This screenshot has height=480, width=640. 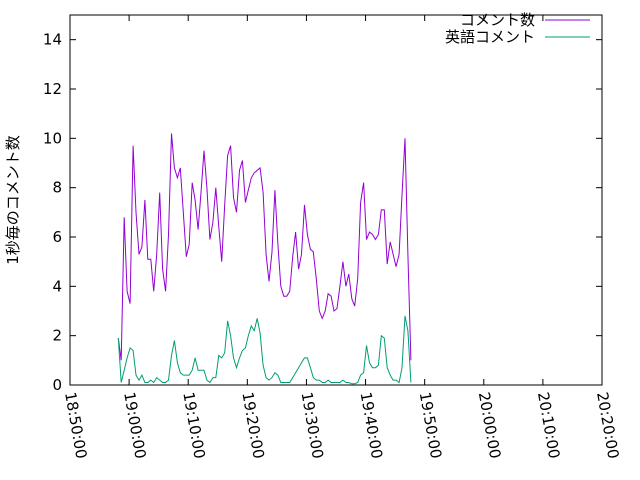 What do you see at coordinates (52, 40) in the screenshot?
I see `y-tick-label: 14` at bounding box center [52, 40].